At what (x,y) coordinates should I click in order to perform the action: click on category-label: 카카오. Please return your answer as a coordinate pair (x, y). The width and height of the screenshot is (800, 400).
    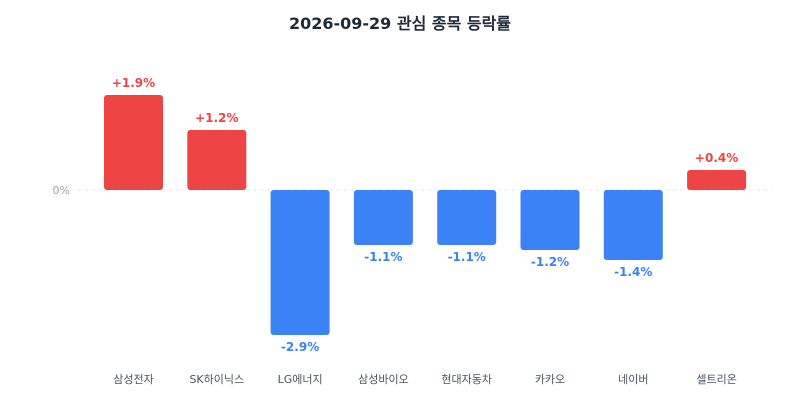
    Looking at the image, I should click on (550, 379).